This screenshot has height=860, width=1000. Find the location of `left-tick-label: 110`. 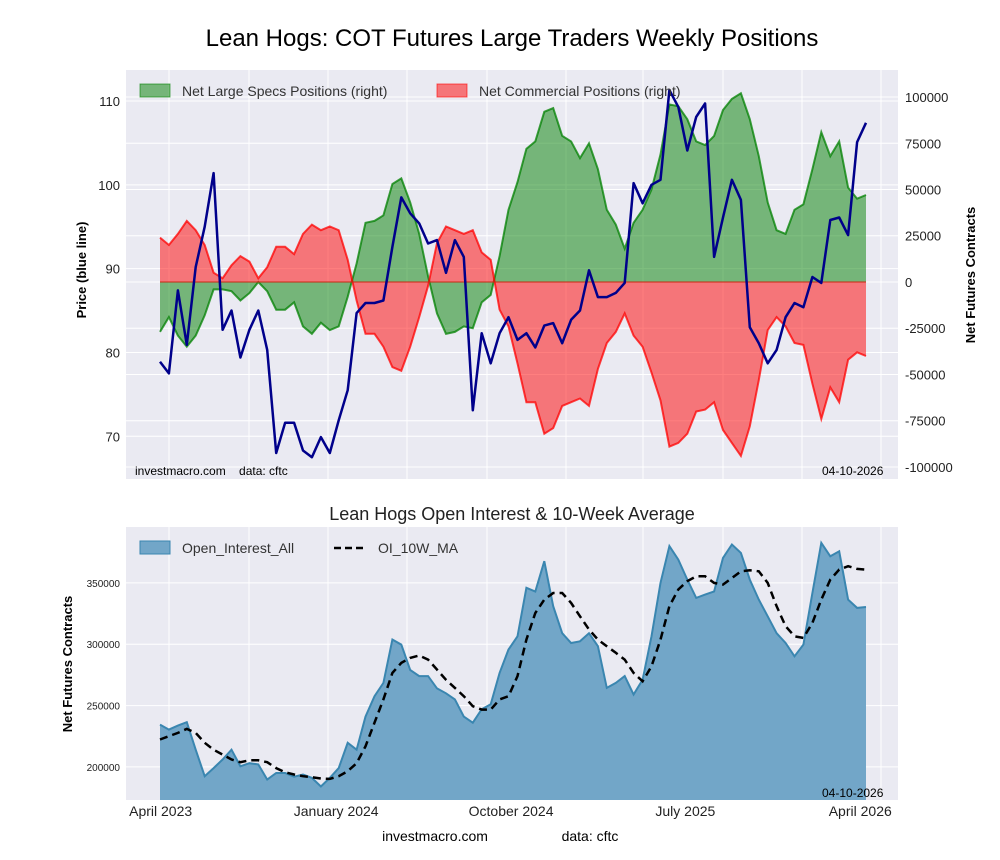

left-tick-label: 110 is located at coordinates (109, 101).